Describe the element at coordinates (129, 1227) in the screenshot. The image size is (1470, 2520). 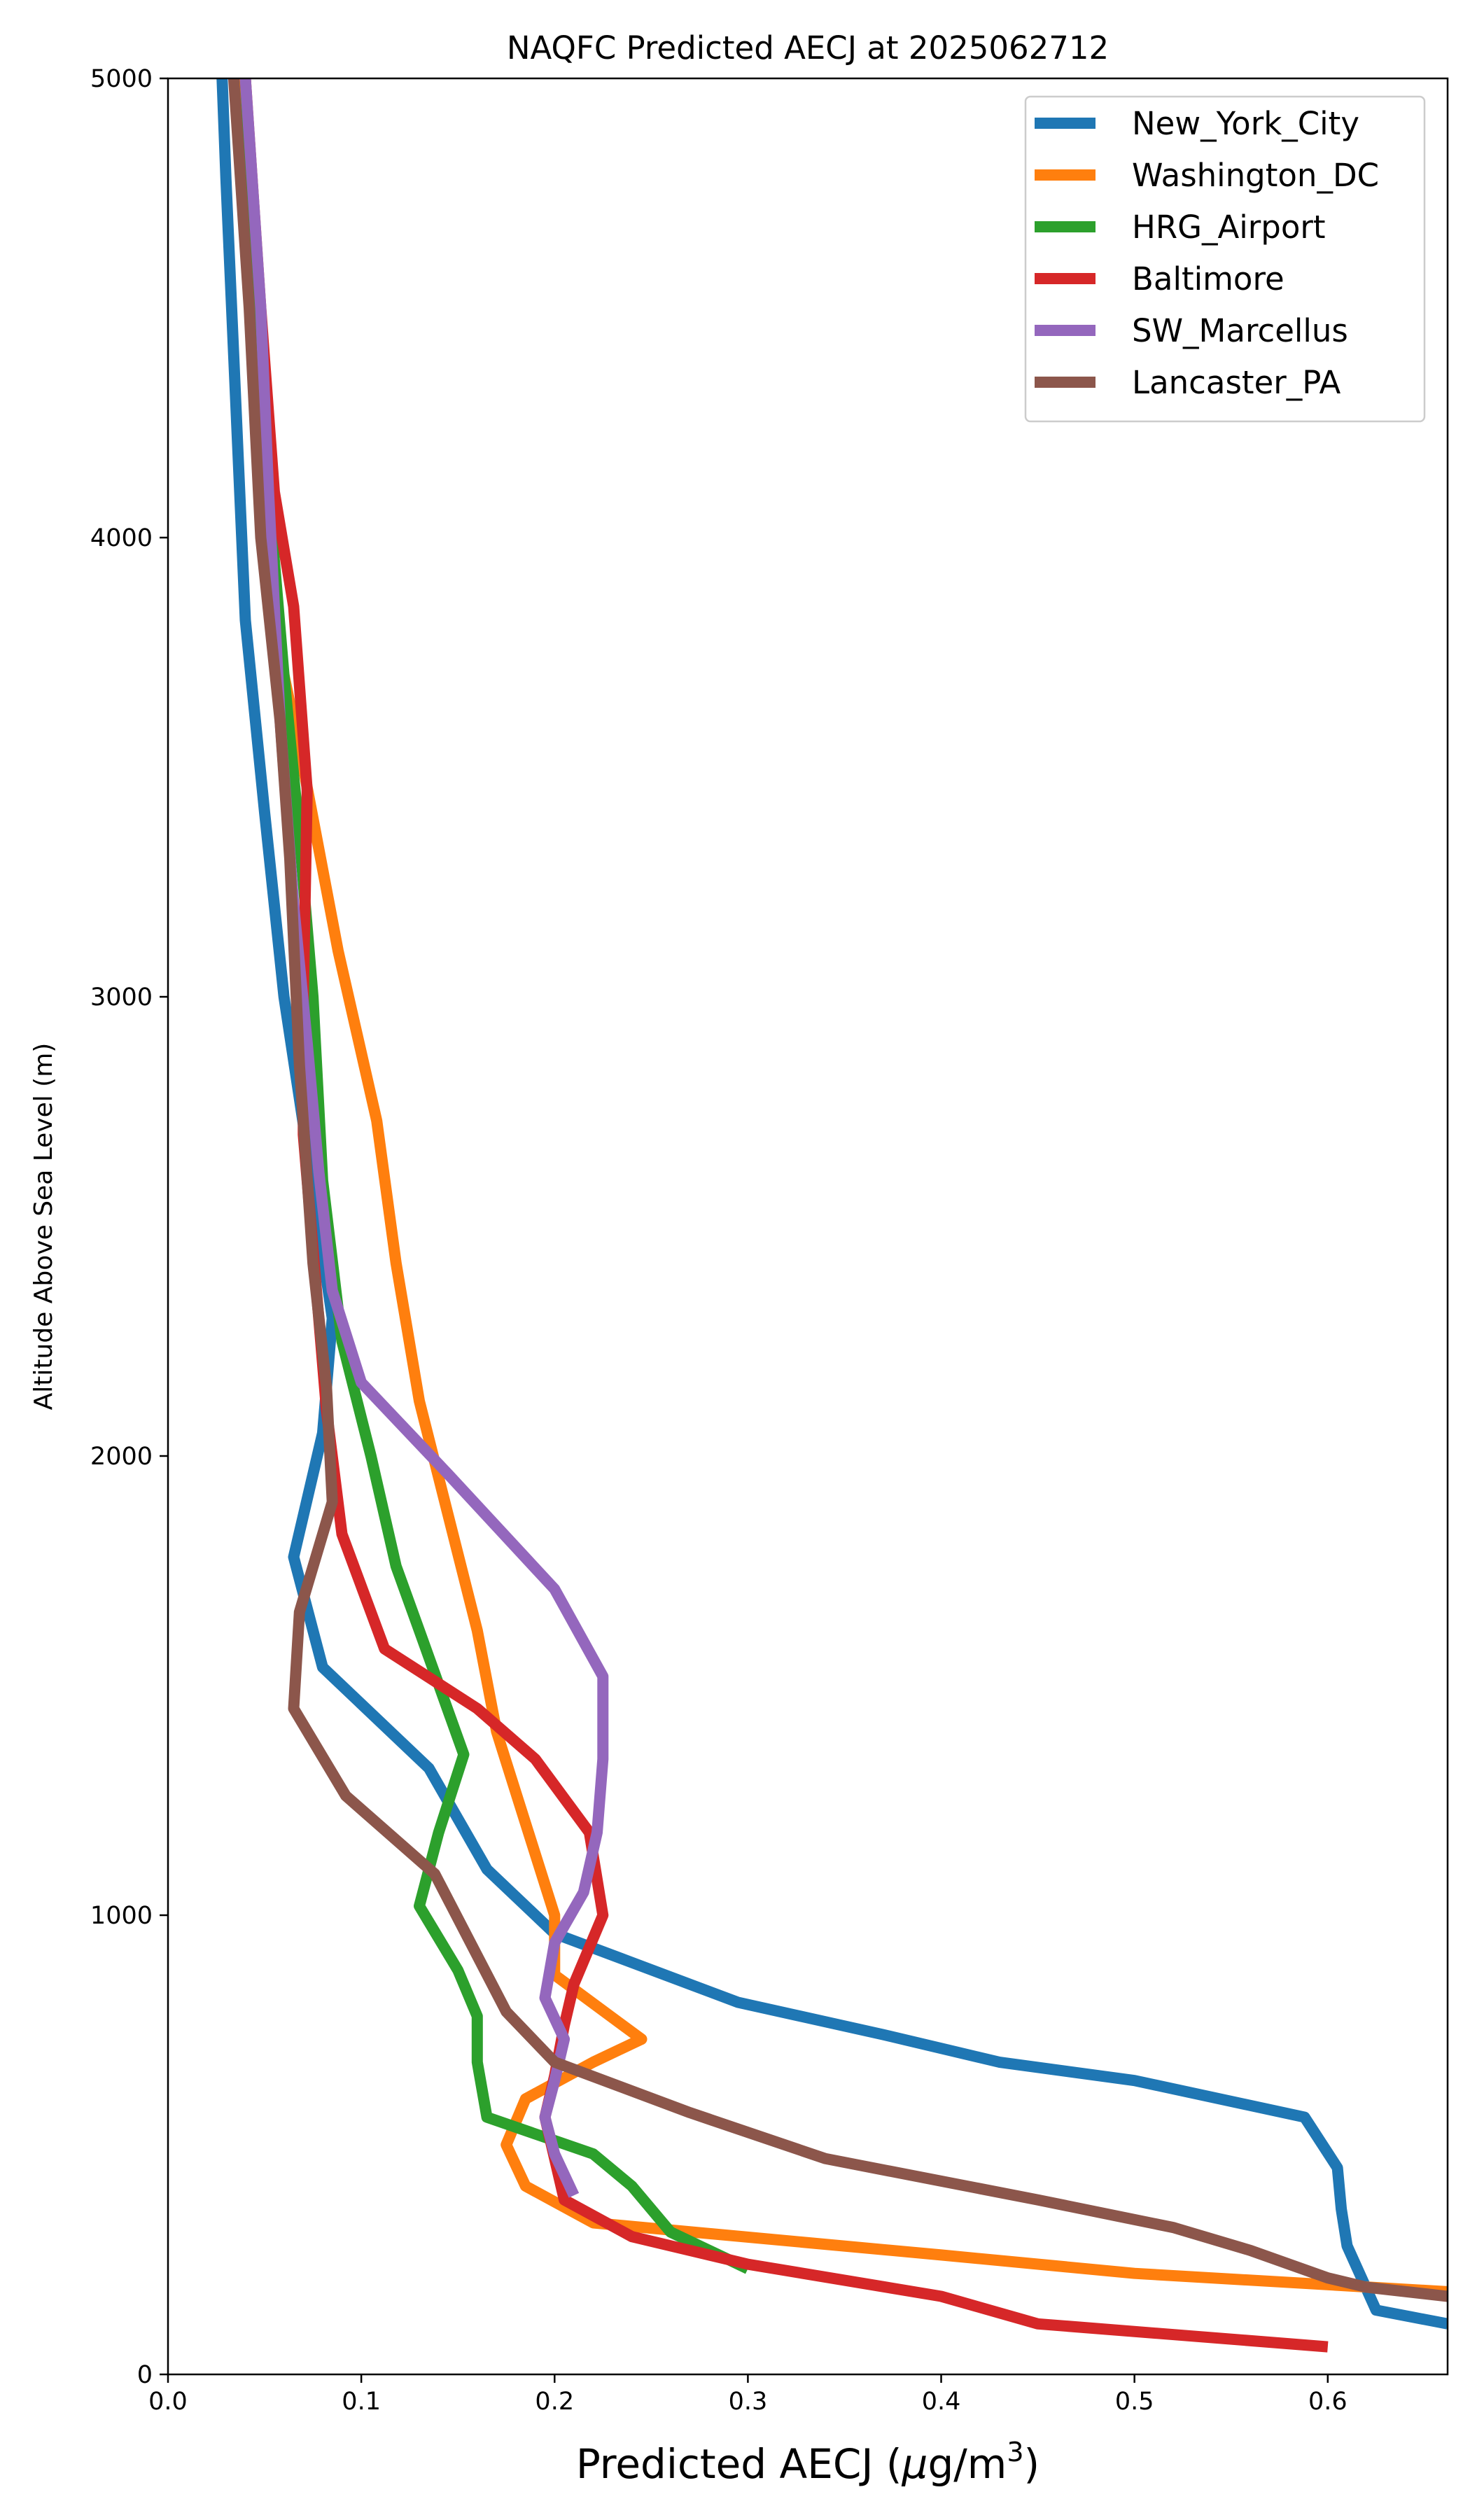
I see `y-axis: 0 1000 2000 3000 4000 5000` at that location.